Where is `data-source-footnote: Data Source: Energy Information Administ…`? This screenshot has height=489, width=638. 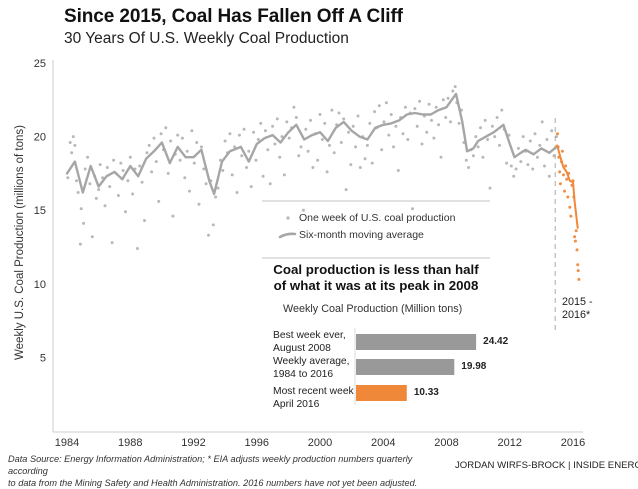
data-source-footnote: Data Source: Energy Information Administ… is located at coordinates (228, 471).